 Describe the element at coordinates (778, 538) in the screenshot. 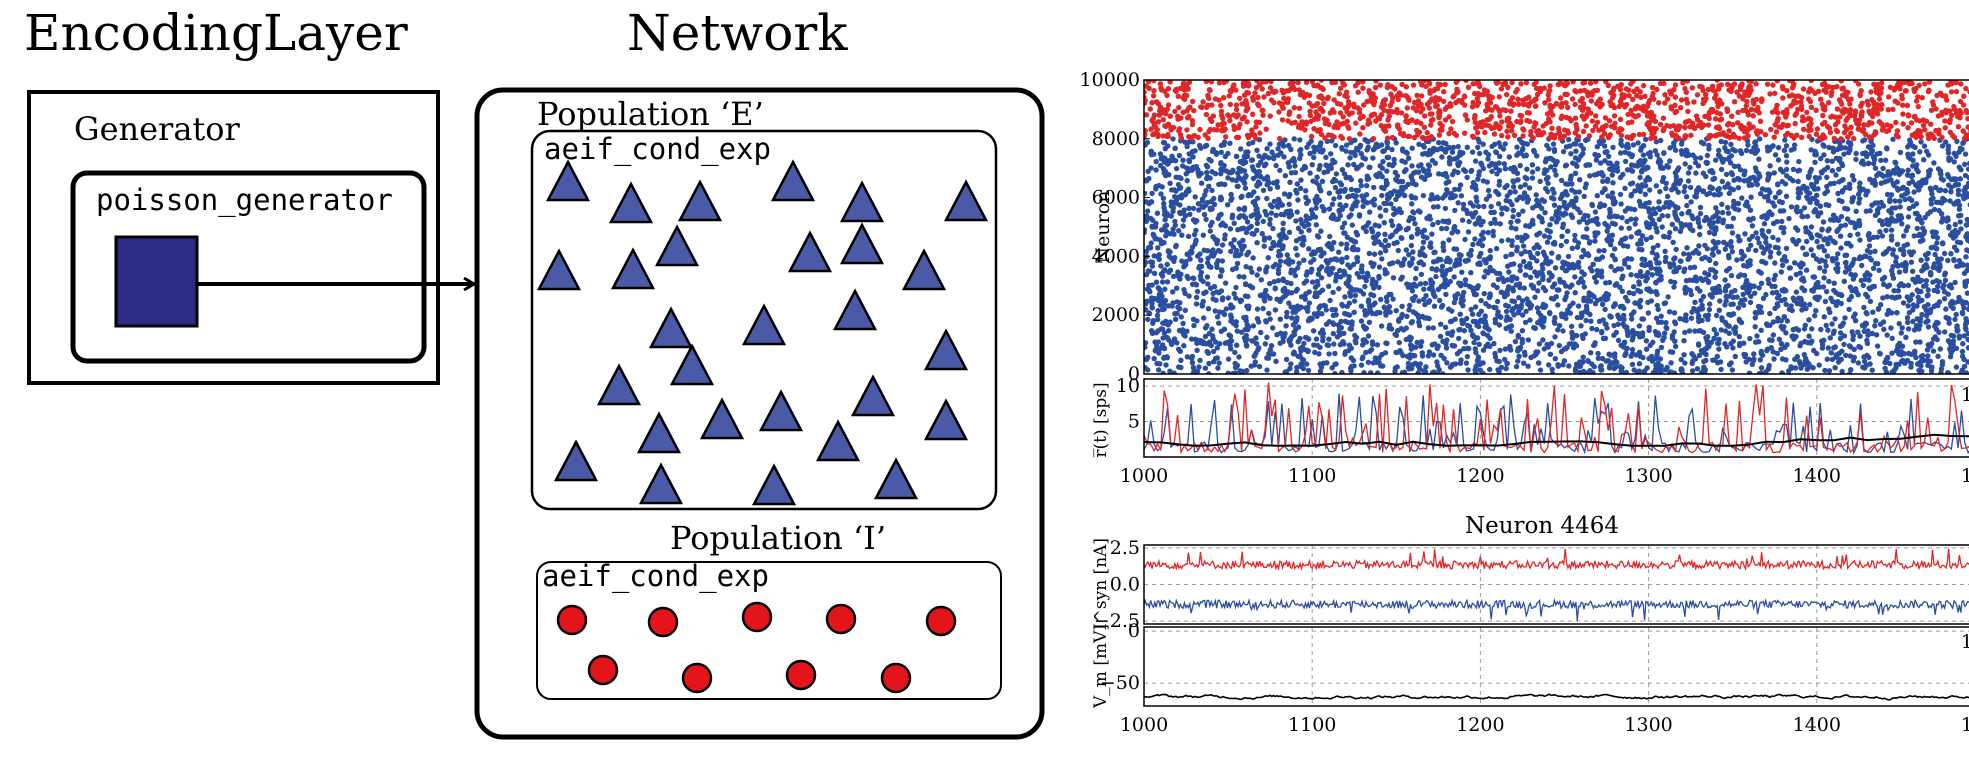

I see `population-i-label: Population ‘I’` at that location.